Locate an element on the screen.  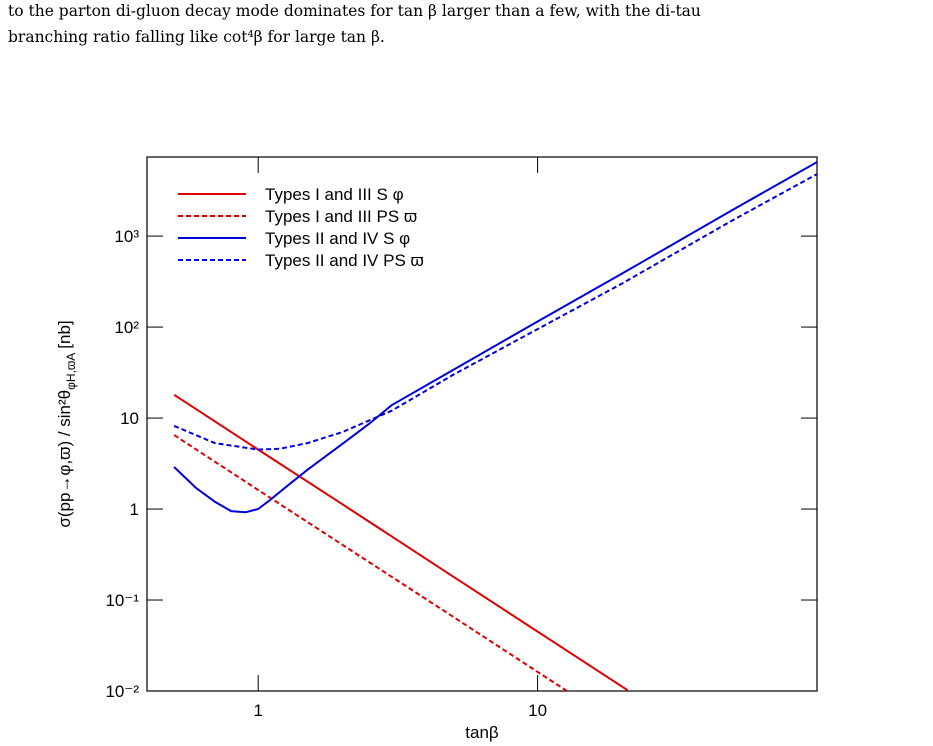
x-tick-label: 1 is located at coordinates (257, 710).